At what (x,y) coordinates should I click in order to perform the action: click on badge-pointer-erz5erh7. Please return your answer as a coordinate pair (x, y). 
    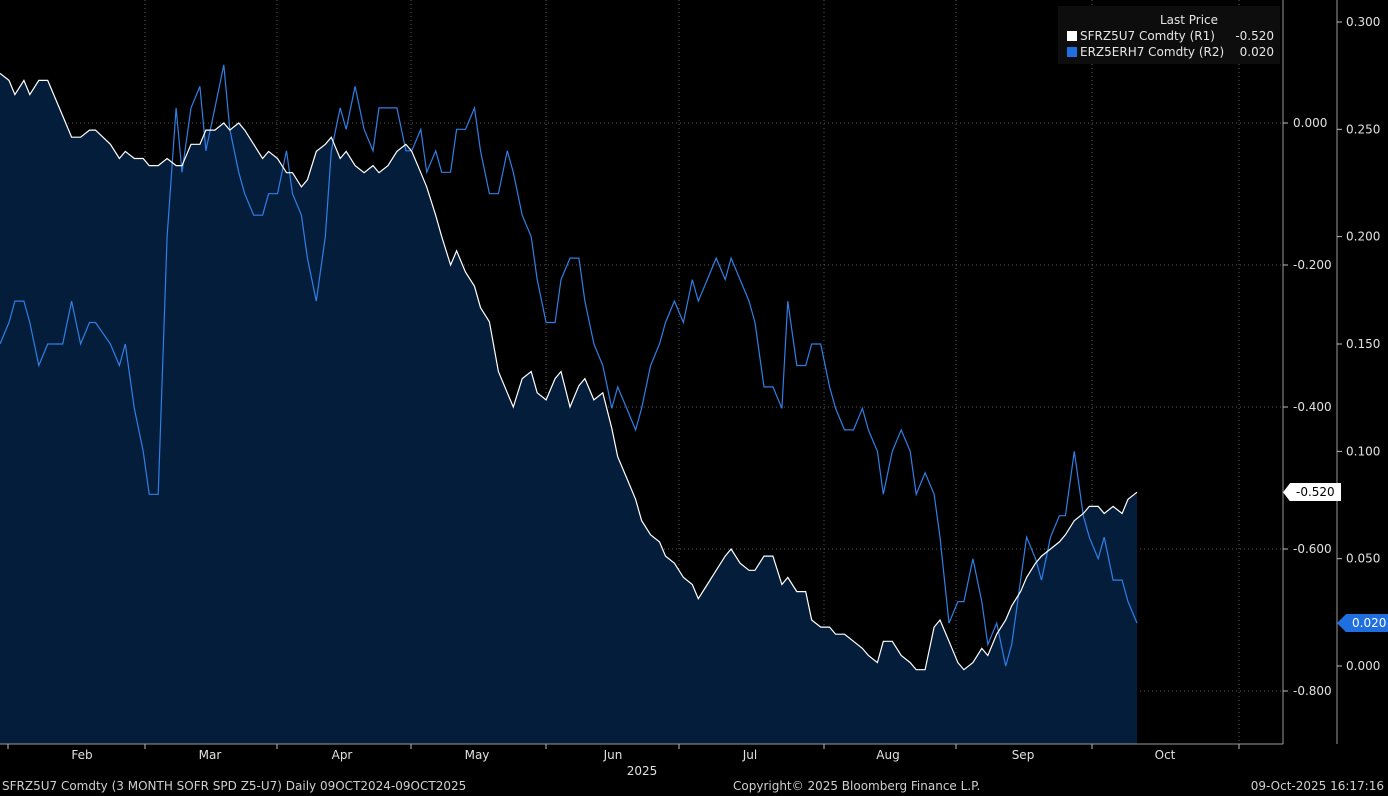
    Looking at the image, I should click on (1341, 623).